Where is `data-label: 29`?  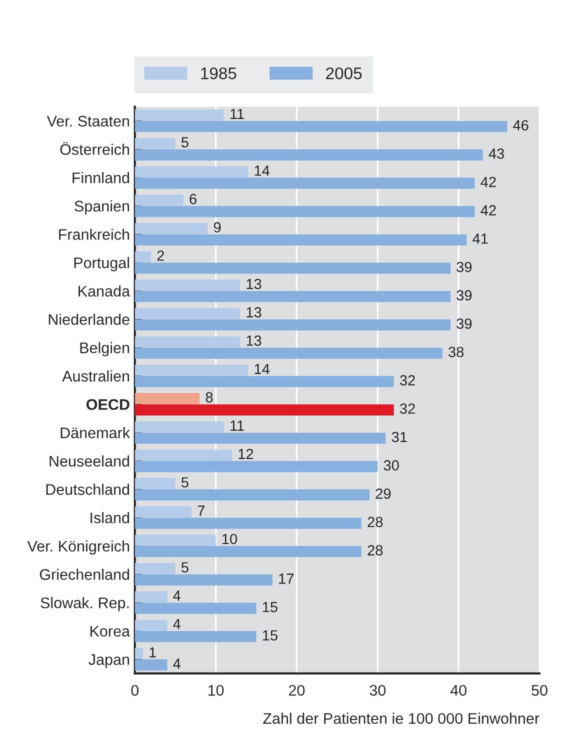
data-label: 29 is located at coordinates (383, 493).